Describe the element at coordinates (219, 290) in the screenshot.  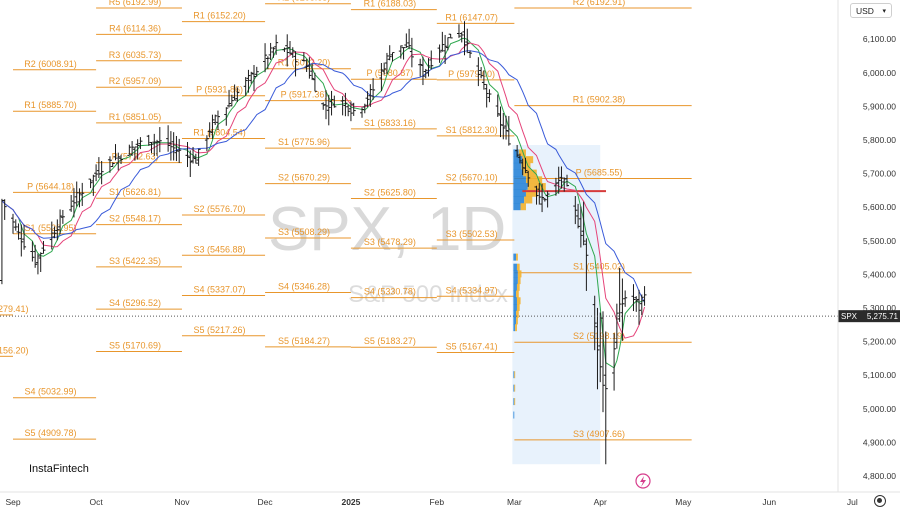
I see `pivot-label: S4 (5337.07)` at that location.